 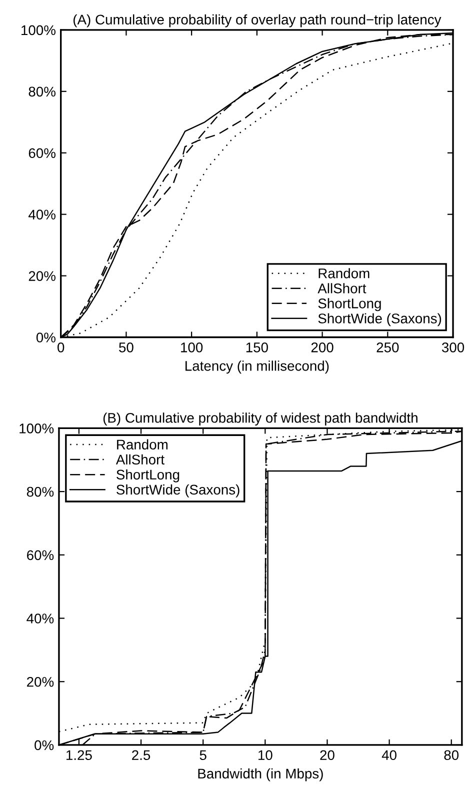 I want to click on x-tick-label: 40, so click(x=389, y=755).